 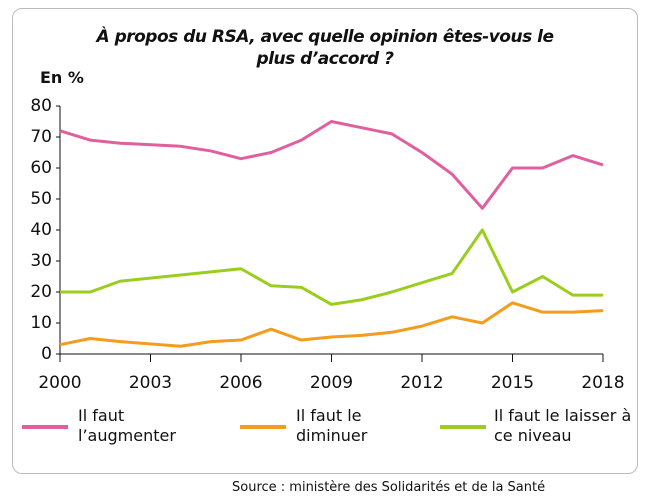 What do you see at coordinates (41, 168) in the screenshot?
I see `y-tick-label: 60` at bounding box center [41, 168].